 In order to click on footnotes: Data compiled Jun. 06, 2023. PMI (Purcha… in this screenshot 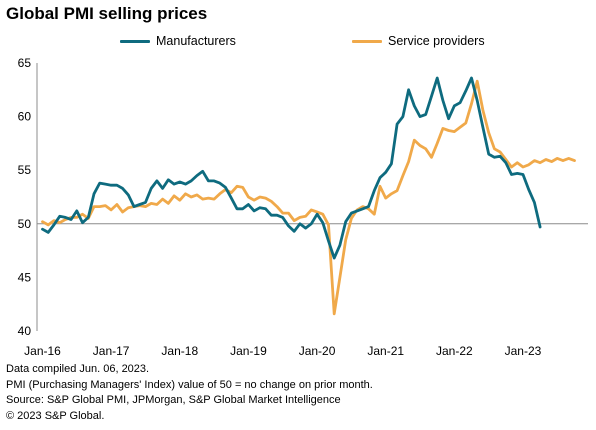, I will do `click(189, 393)`.